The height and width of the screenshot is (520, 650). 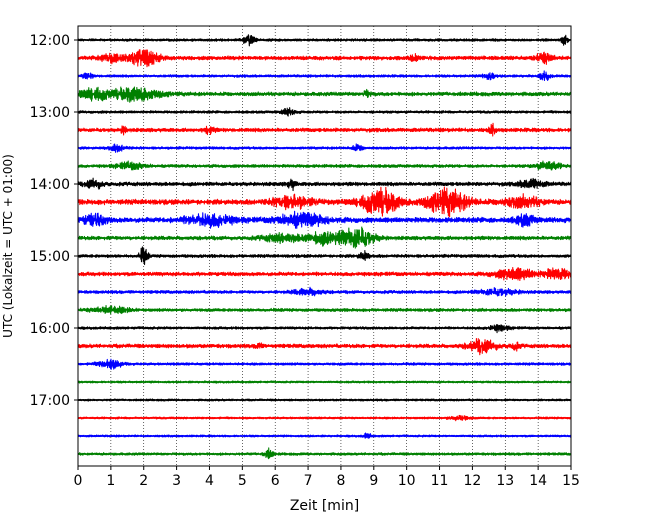 What do you see at coordinates (472, 481) in the screenshot?
I see `x-tick-label: 12` at bounding box center [472, 481].